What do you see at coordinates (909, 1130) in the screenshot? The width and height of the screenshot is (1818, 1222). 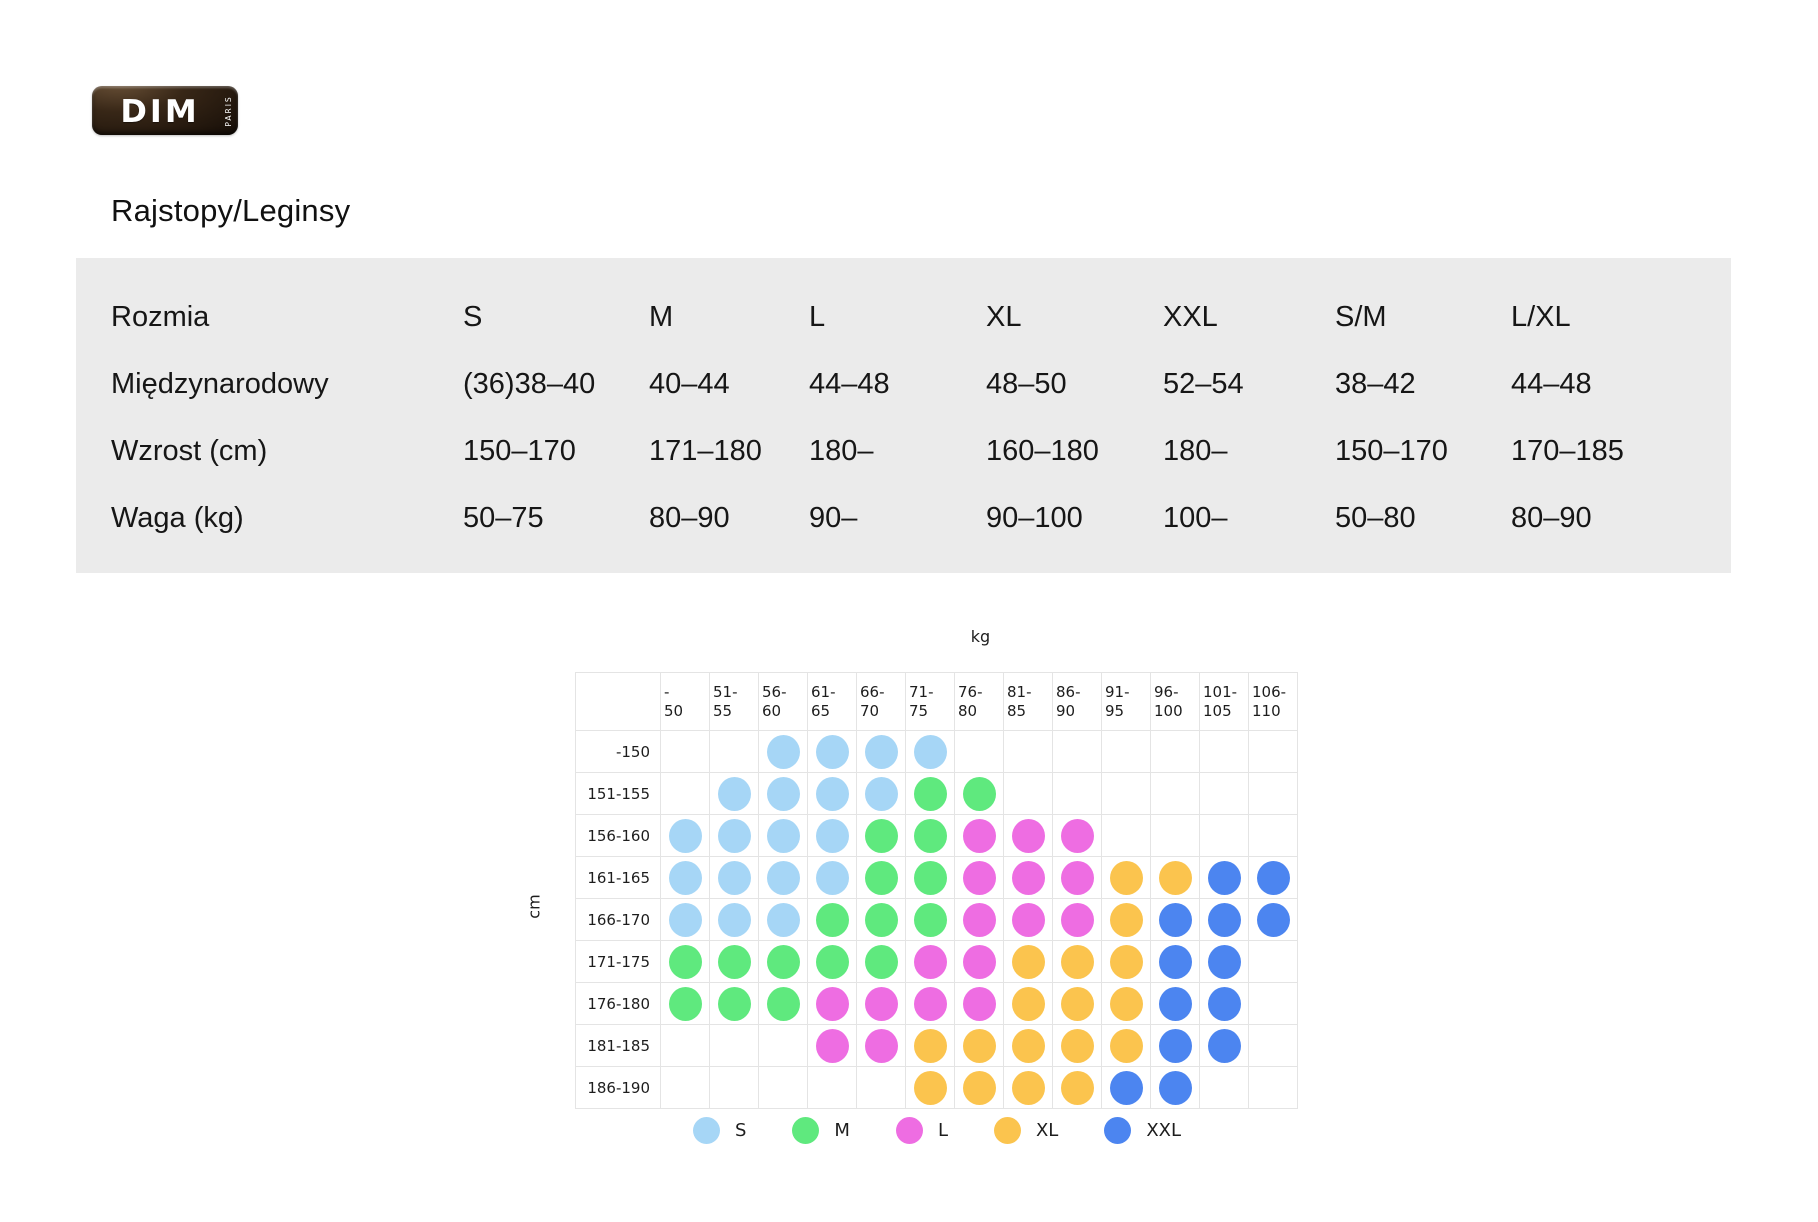 I see `legend-dot-l` at bounding box center [909, 1130].